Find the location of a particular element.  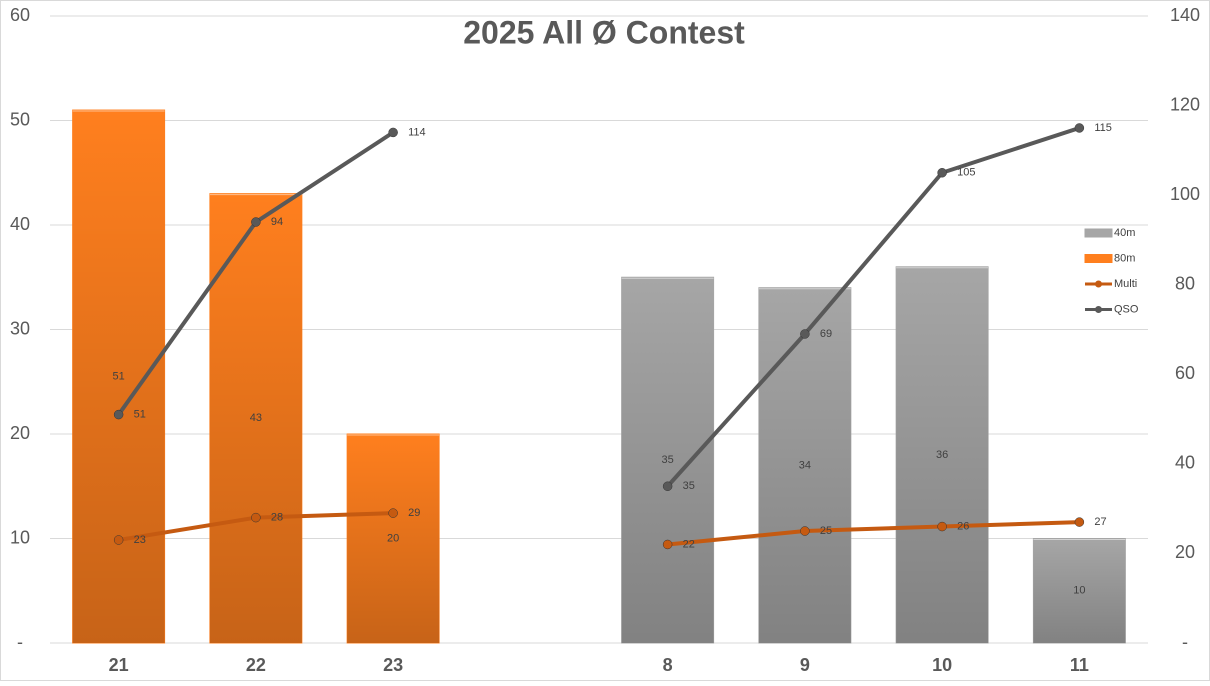

data-label: 10 is located at coordinates (1079, 591).